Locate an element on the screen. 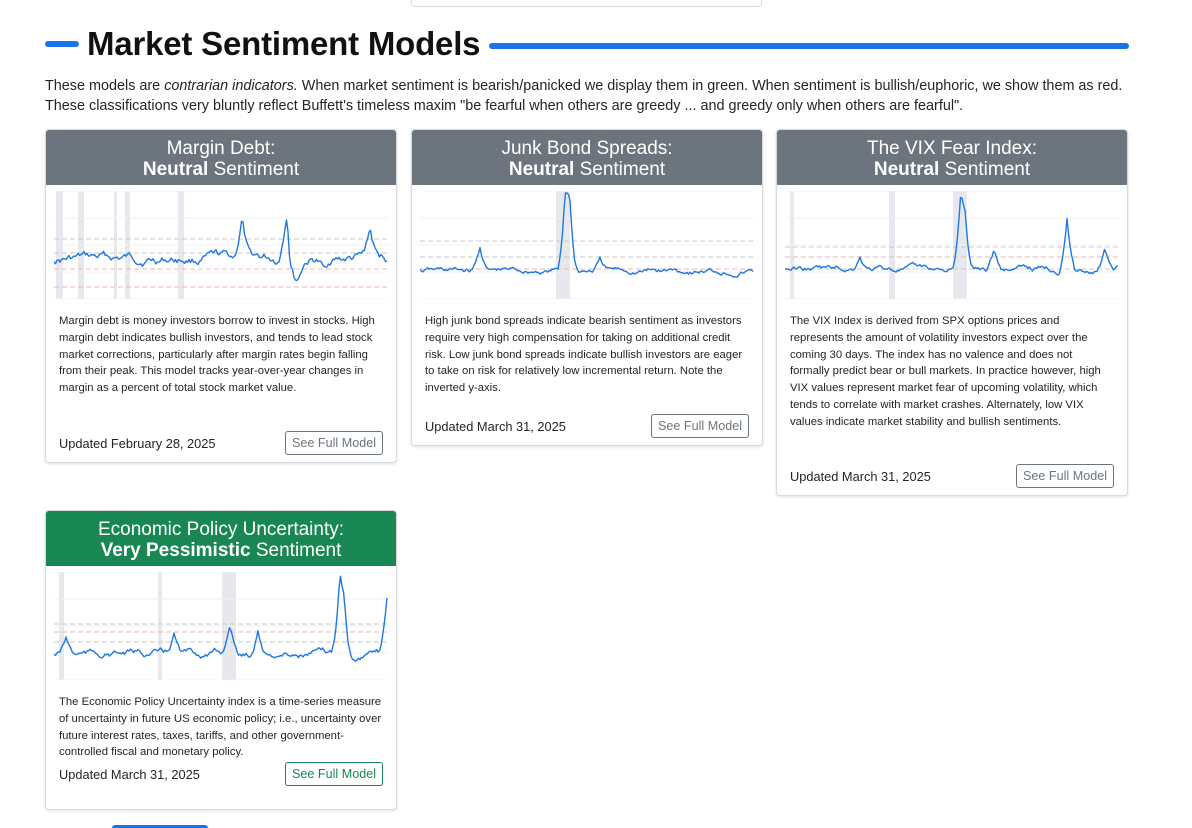 This screenshot has width=1192, height=828. heading-accent-bar-left is located at coordinates (62, 44).